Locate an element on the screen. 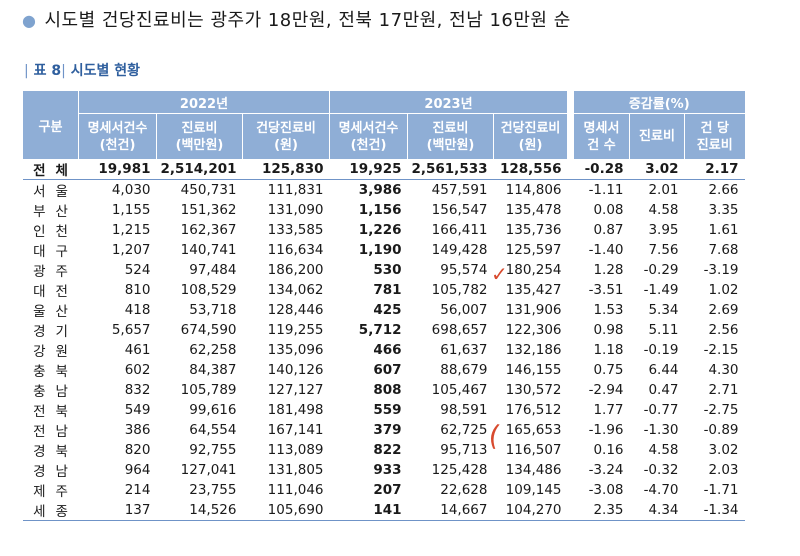 This screenshot has width=800, height=556. table-cell: 386 is located at coordinates (137, 430).